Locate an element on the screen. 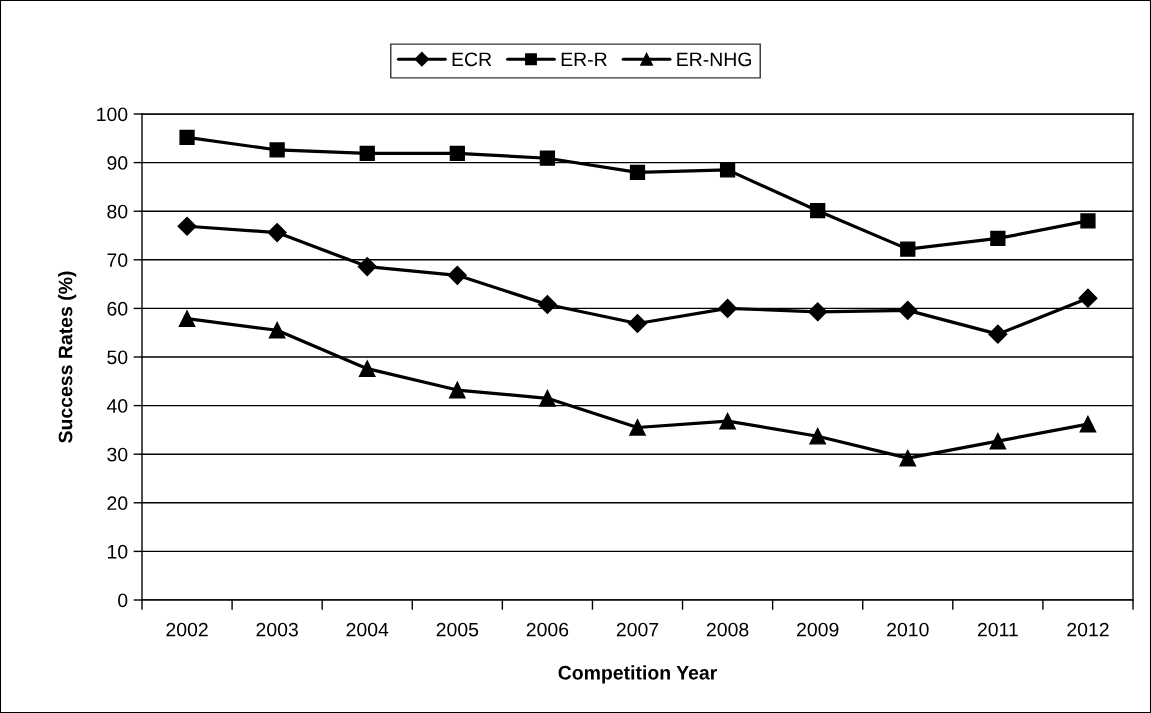 The height and width of the screenshot is (713, 1151). x-tick-label: 2007 is located at coordinates (637, 629).